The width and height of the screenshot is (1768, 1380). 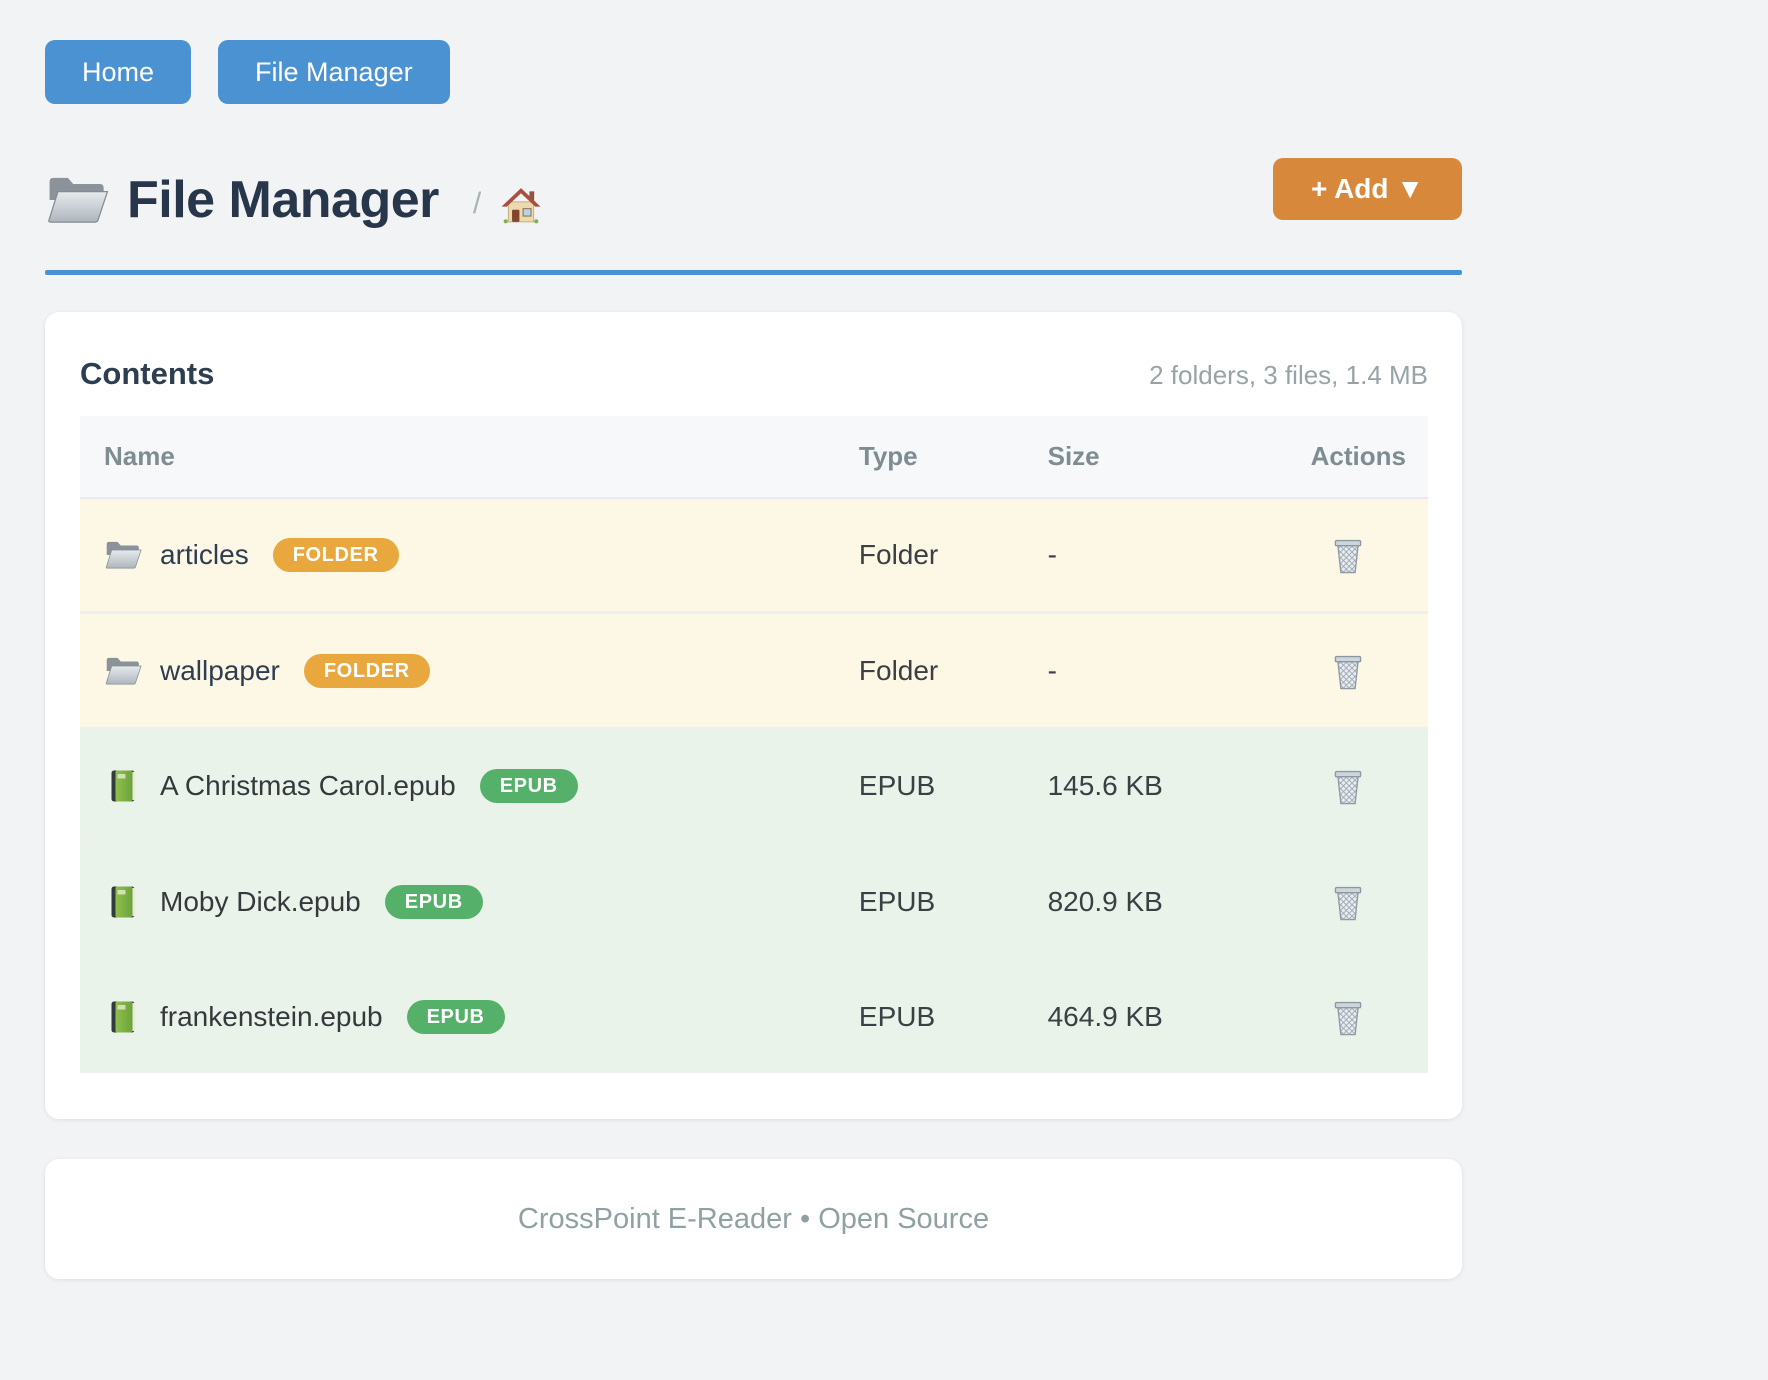 I want to click on nav-home-button: Home, so click(x=118, y=72).